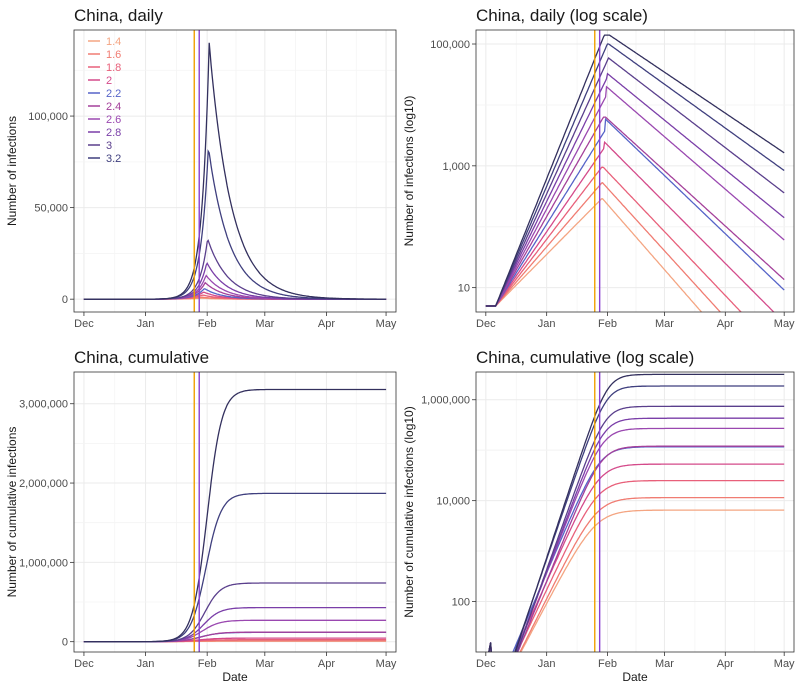 The height and width of the screenshot is (689, 800). What do you see at coordinates (113, 133) in the screenshot?
I see `legend-label: 2.8` at bounding box center [113, 133].